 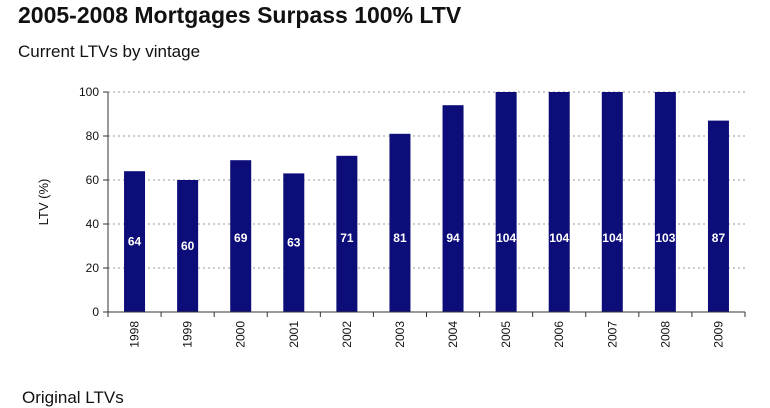 I want to click on x-tick-label-1999: 1999, so click(x=188, y=334).